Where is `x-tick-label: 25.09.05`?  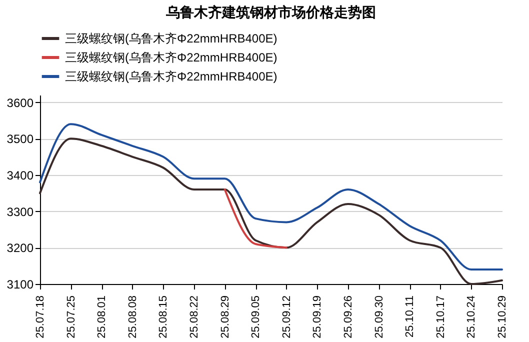 x-tick-label: 25.09.05 is located at coordinates (256, 317).